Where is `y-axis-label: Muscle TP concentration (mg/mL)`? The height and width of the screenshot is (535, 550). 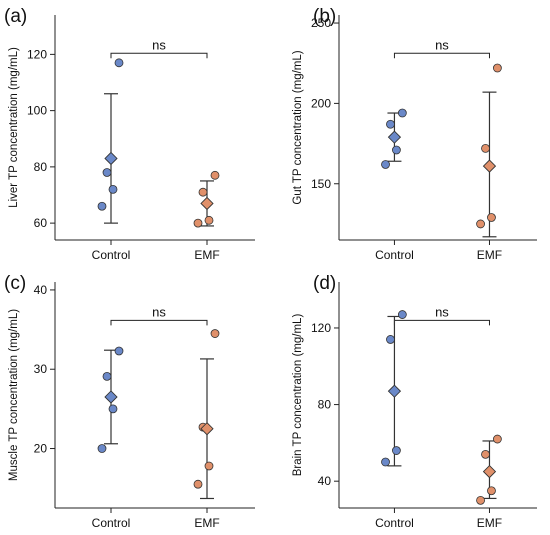 y-axis-label: Muscle TP concentration (mg/mL) is located at coordinates (14, 395).